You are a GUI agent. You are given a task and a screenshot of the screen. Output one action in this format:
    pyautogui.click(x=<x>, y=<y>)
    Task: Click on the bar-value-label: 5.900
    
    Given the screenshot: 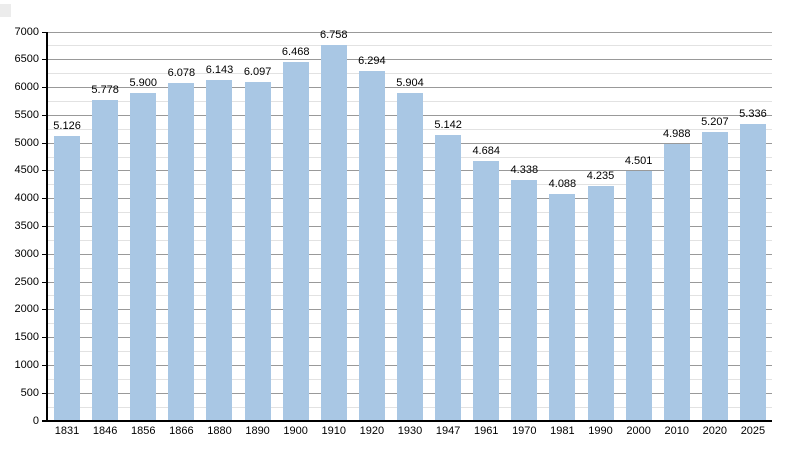 What is the action you would take?
    pyautogui.click(x=143, y=83)
    